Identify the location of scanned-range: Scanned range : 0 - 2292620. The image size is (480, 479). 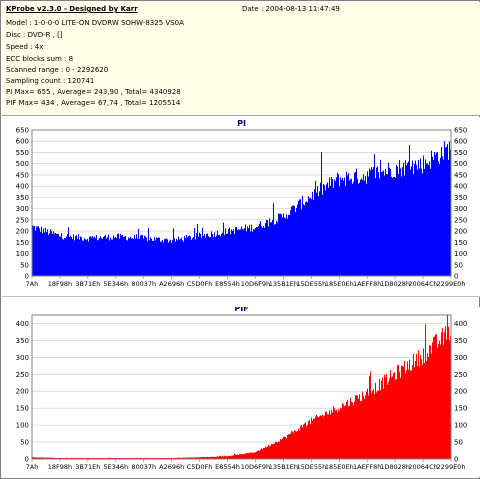
(57, 70).